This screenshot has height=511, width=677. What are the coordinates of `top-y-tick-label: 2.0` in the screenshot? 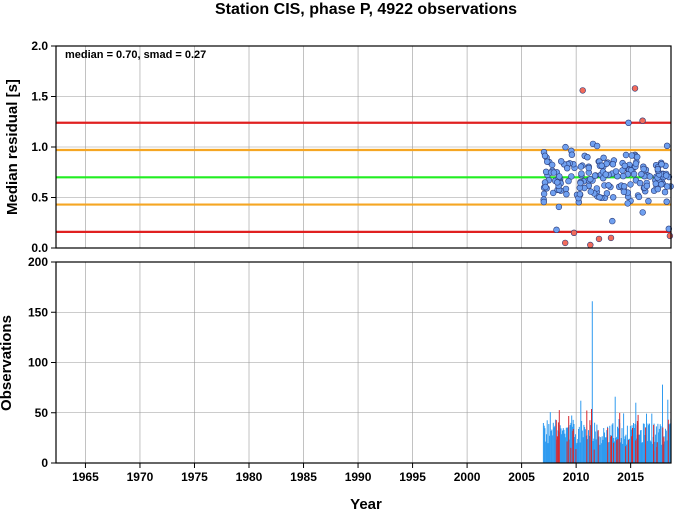 It's located at (39, 46).